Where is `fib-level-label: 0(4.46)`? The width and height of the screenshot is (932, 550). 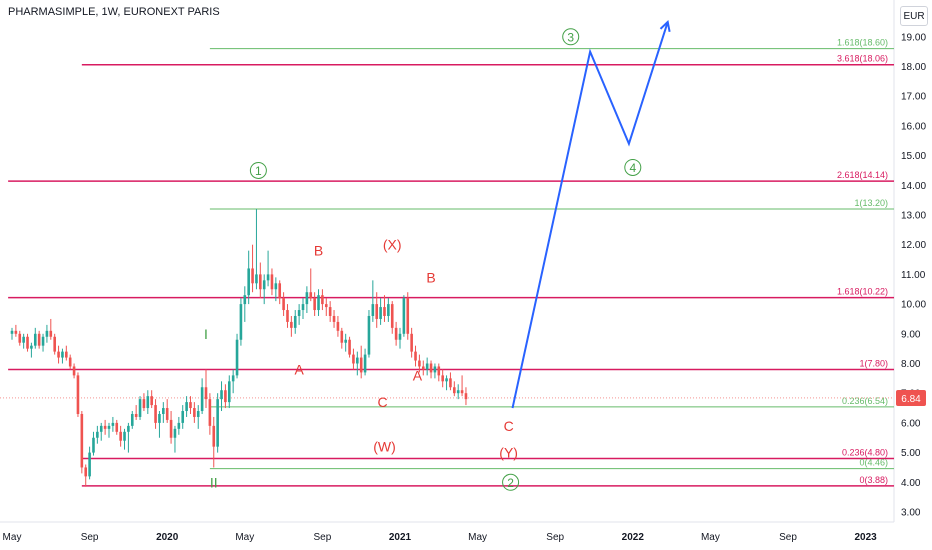 fib-level-label: 0(4.46) is located at coordinates (873, 463).